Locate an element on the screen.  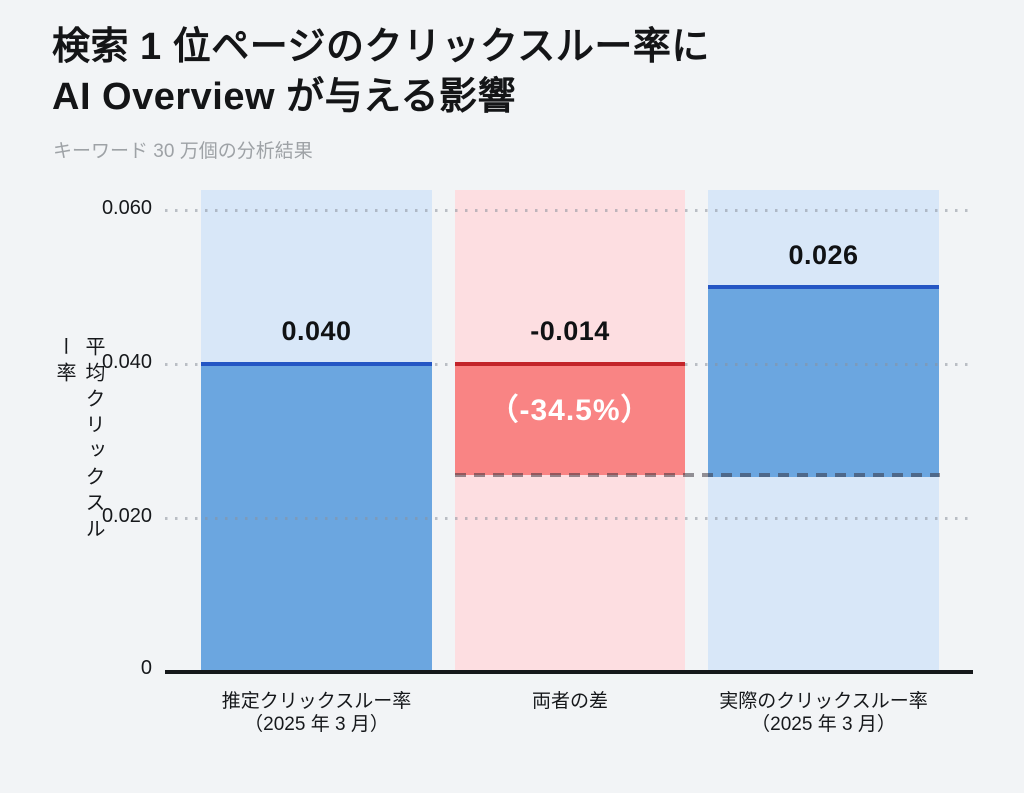
value-label-estimated: 0.040 is located at coordinates (316, 331).